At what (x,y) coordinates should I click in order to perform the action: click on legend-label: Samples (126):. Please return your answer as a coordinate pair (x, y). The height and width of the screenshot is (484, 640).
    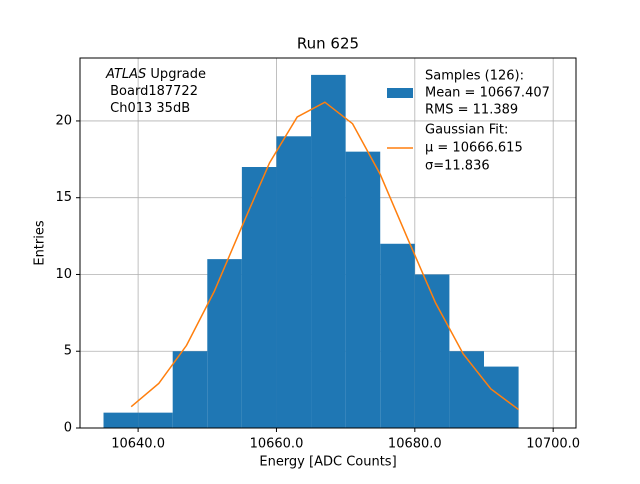
    Looking at the image, I should click on (474, 76).